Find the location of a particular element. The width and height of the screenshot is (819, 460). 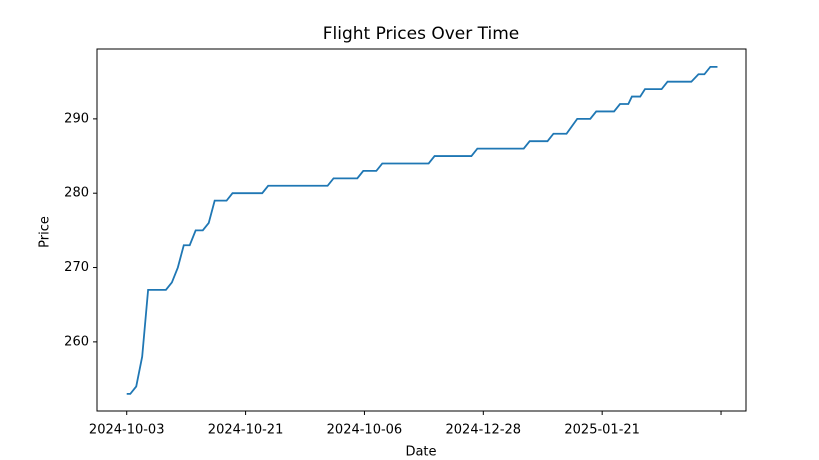

y-tick-label: 280 is located at coordinates (76, 193).